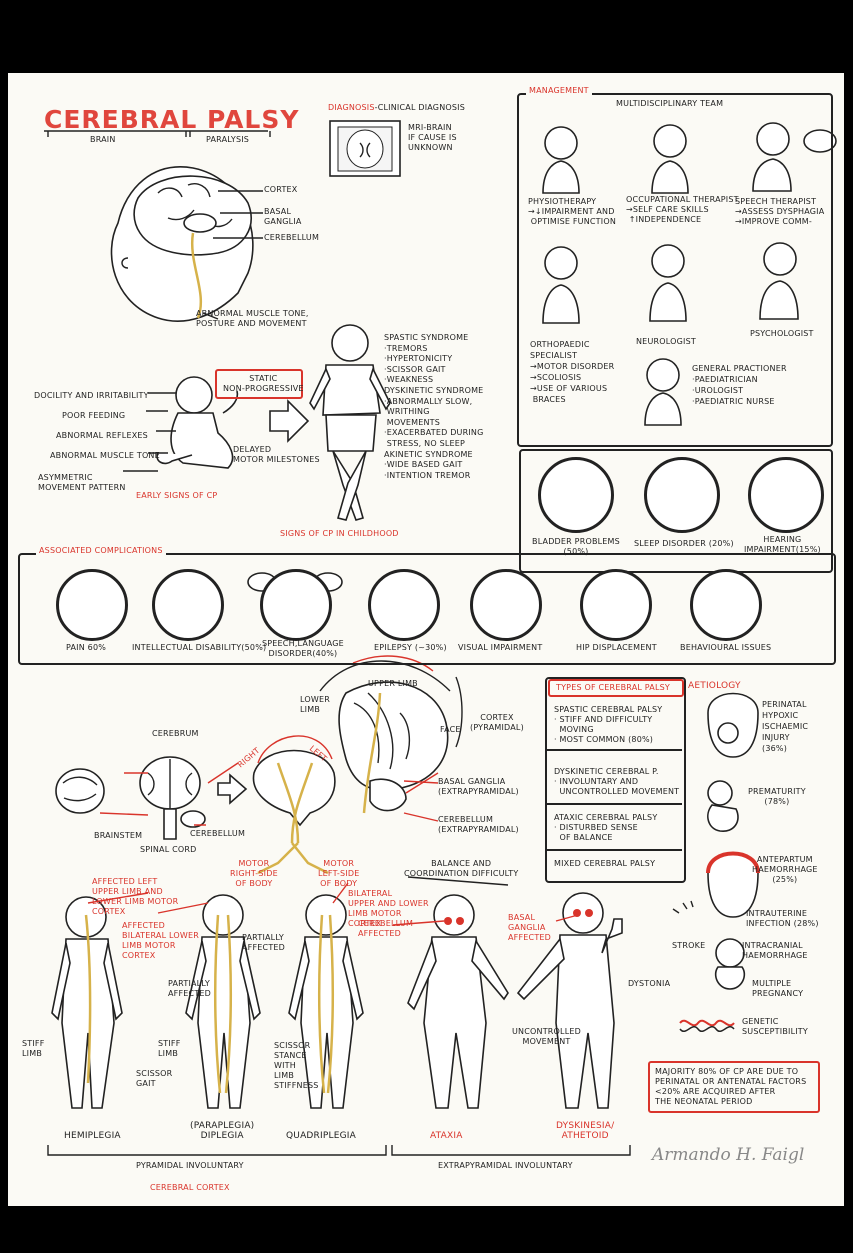 This screenshot has height=1253, width=853. I want to click on epilepsy-circle, so click(404, 605).